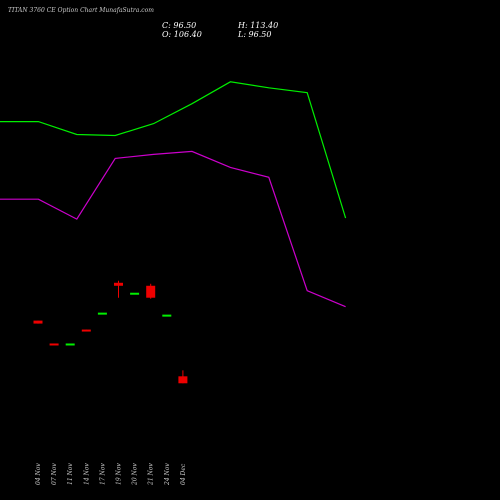  What do you see at coordinates (119, 474) in the screenshot?
I see `x-tick-label: 19 Nov` at bounding box center [119, 474].